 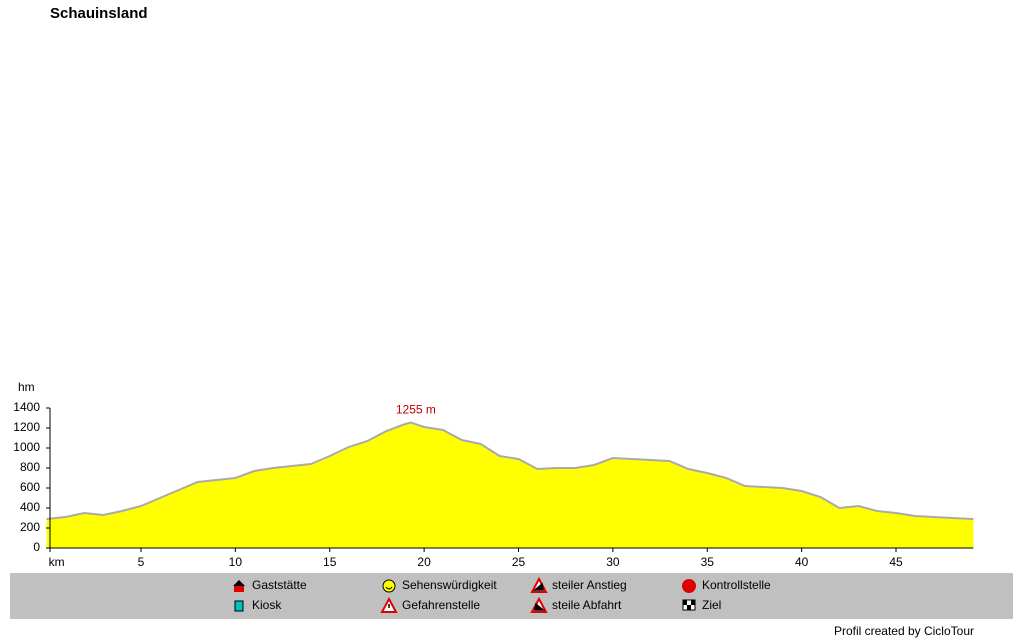 I want to click on x-tick-label: 5, so click(x=141, y=562).